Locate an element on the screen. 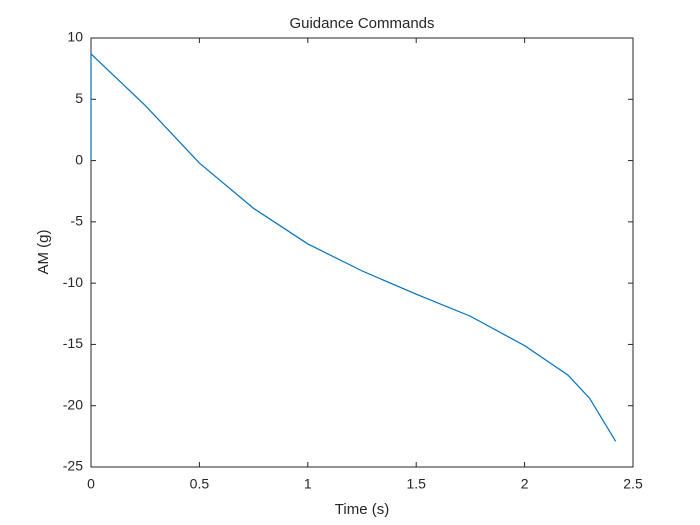 The width and height of the screenshot is (700, 525). x-tick-label: 0.5 is located at coordinates (200, 484).